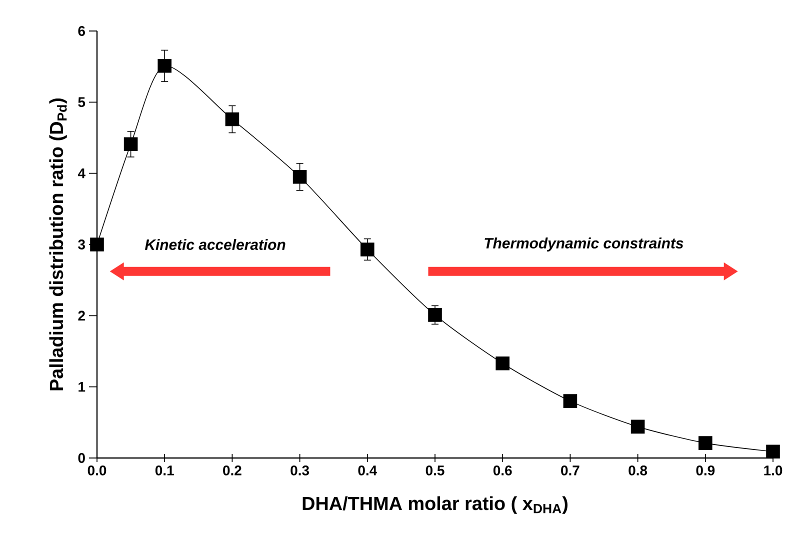  Describe the element at coordinates (299, 471) in the screenshot. I see `x-tick-label: 0.3` at that location.